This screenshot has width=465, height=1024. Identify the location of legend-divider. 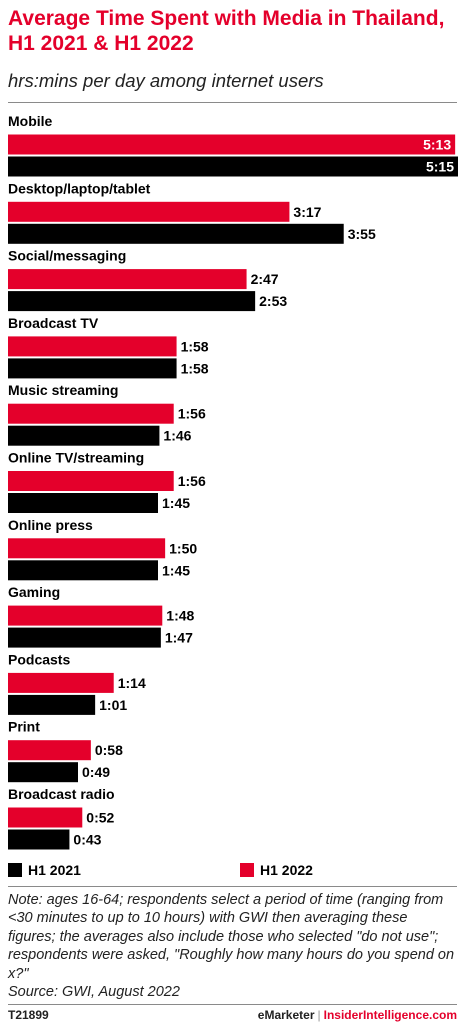
(232, 886).